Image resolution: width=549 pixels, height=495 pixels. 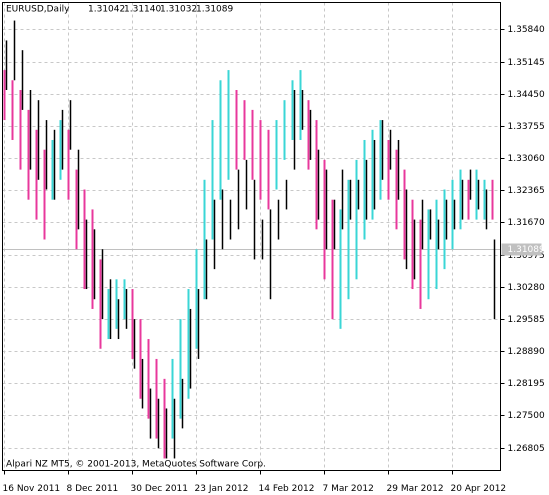 I want to click on y-tick-label: 1.27500, so click(x=526, y=416).